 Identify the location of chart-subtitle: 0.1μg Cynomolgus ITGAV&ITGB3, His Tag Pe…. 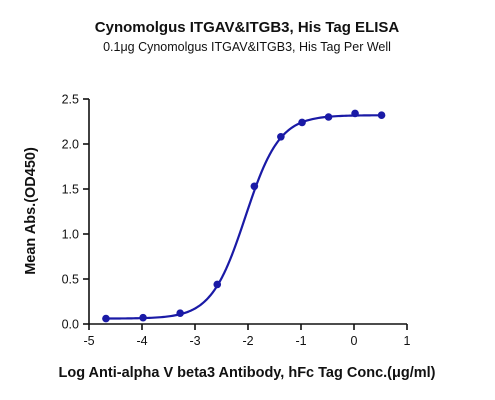
(247, 47).